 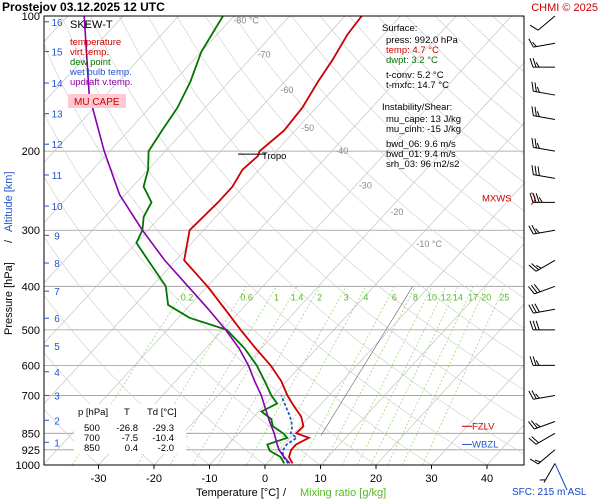 I want to click on altitude-tick-8: 8, so click(x=57, y=264).